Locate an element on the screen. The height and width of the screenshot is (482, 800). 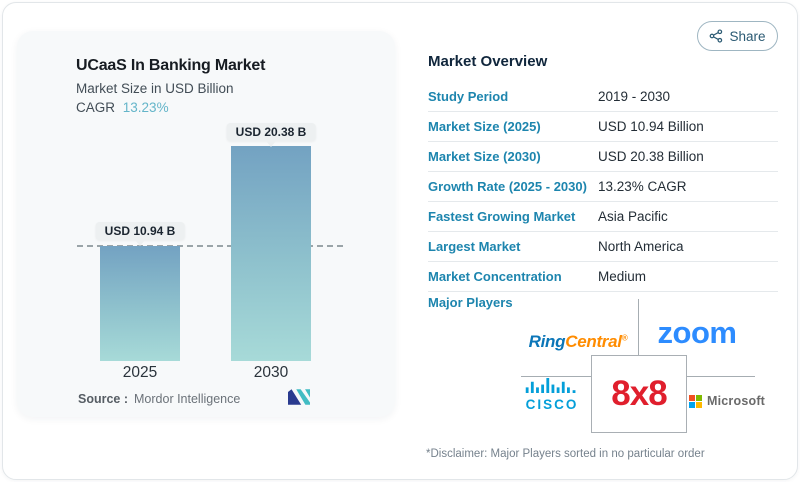
overview-row-value: 13.23% CAGR is located at coordinates (642, 186).